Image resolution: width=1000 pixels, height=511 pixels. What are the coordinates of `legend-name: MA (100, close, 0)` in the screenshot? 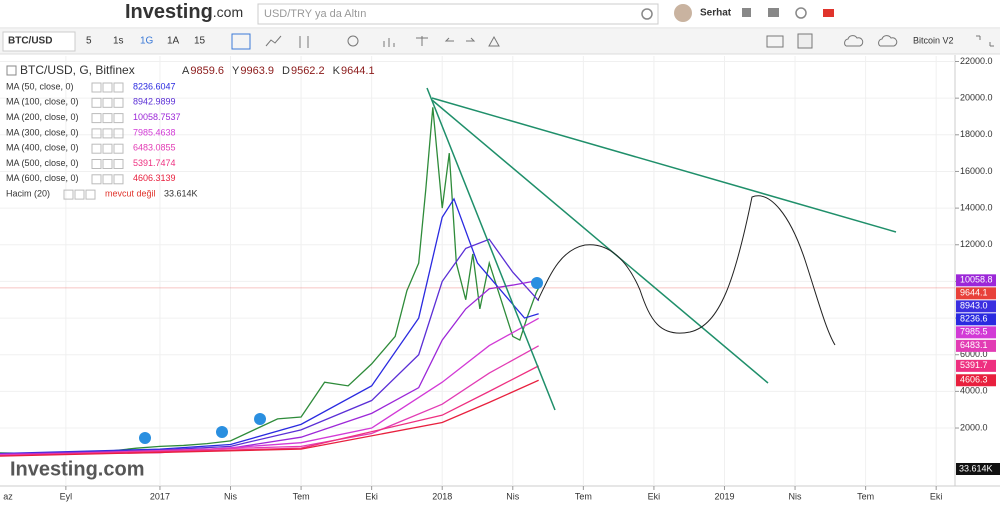 It's located at (42, 102).